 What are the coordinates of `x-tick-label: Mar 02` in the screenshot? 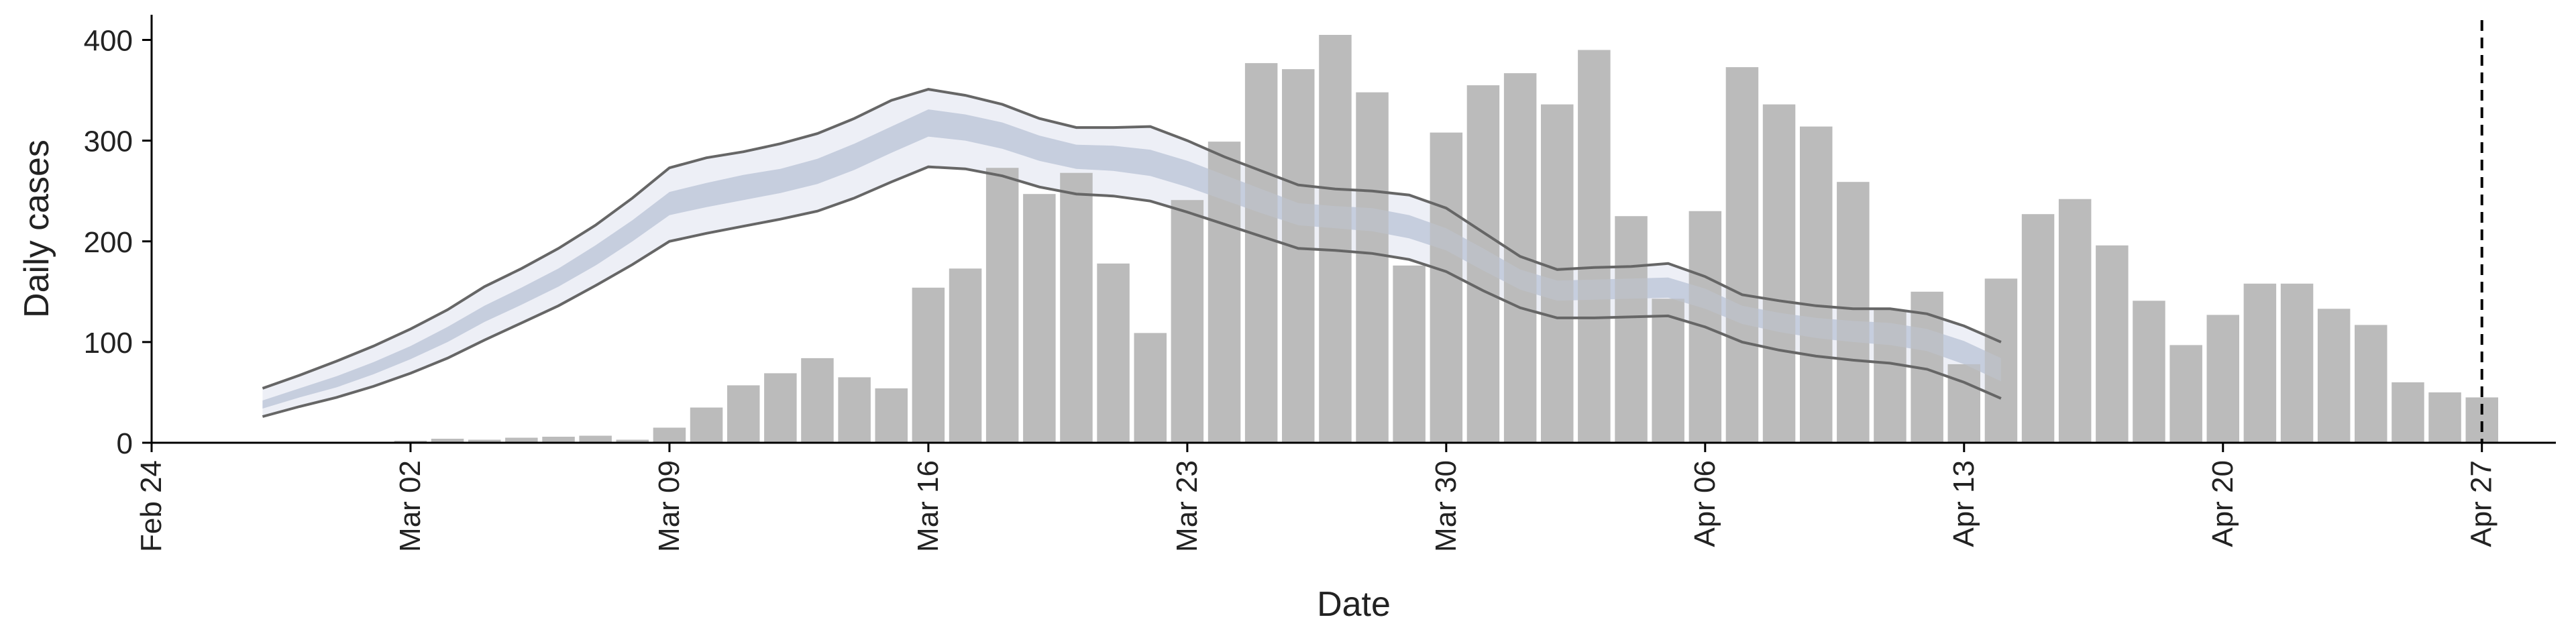 It's located at (410, 506).